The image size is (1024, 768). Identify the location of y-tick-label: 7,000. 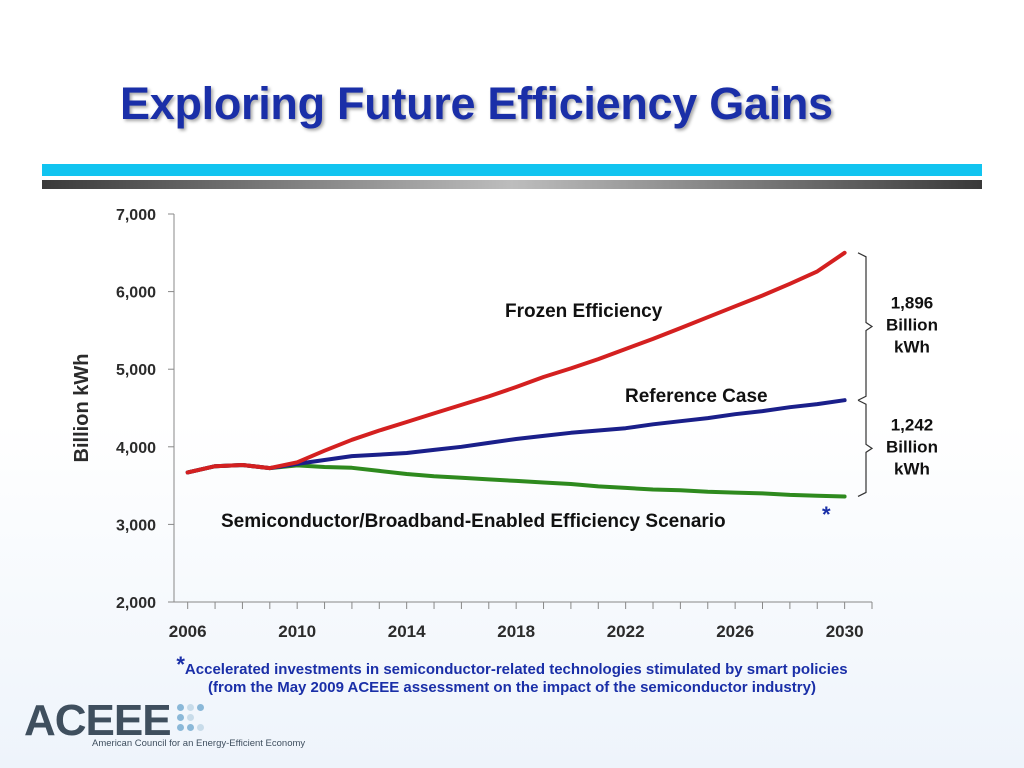
(136, 215).